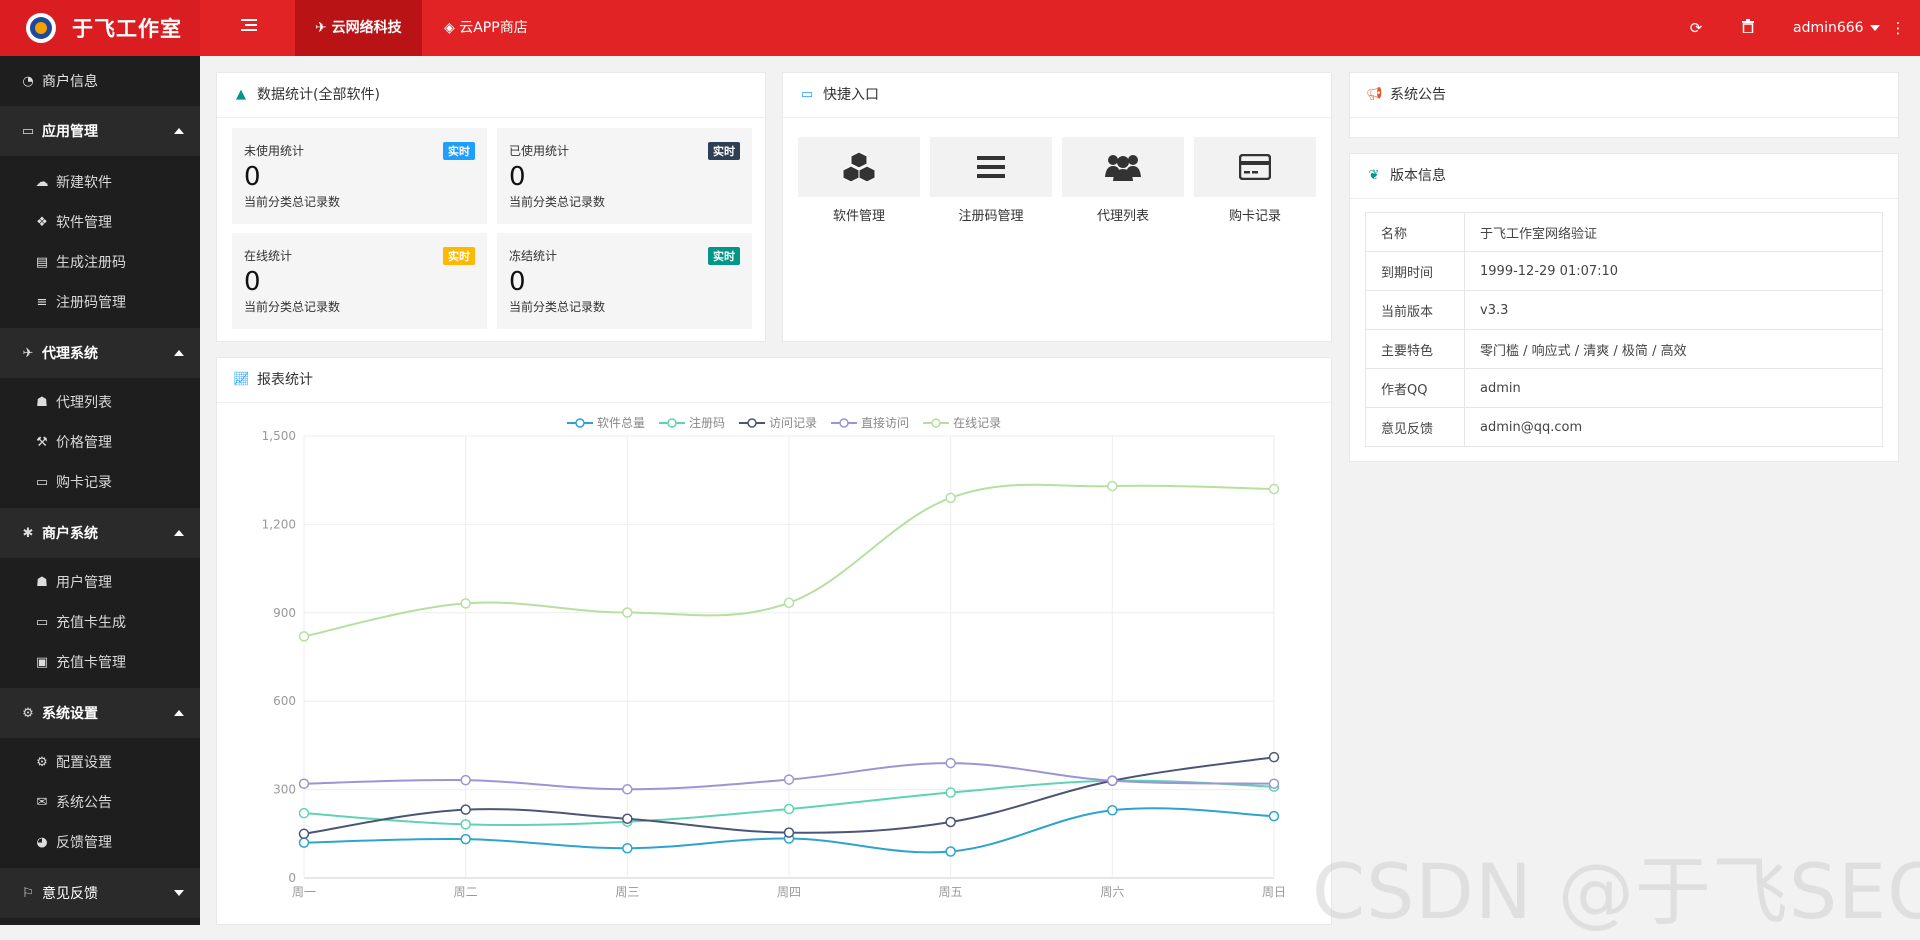  What do you see at coordinates (100, 28) in the screenshot?
I see `brand-logo: 于飞工作室` at bounding box center [100, 28].